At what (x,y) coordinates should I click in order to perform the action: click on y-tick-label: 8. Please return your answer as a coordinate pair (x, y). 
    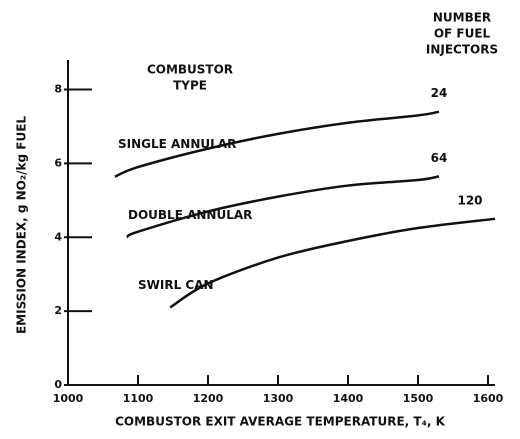
    Looking at the image, I should click on (58, 89).